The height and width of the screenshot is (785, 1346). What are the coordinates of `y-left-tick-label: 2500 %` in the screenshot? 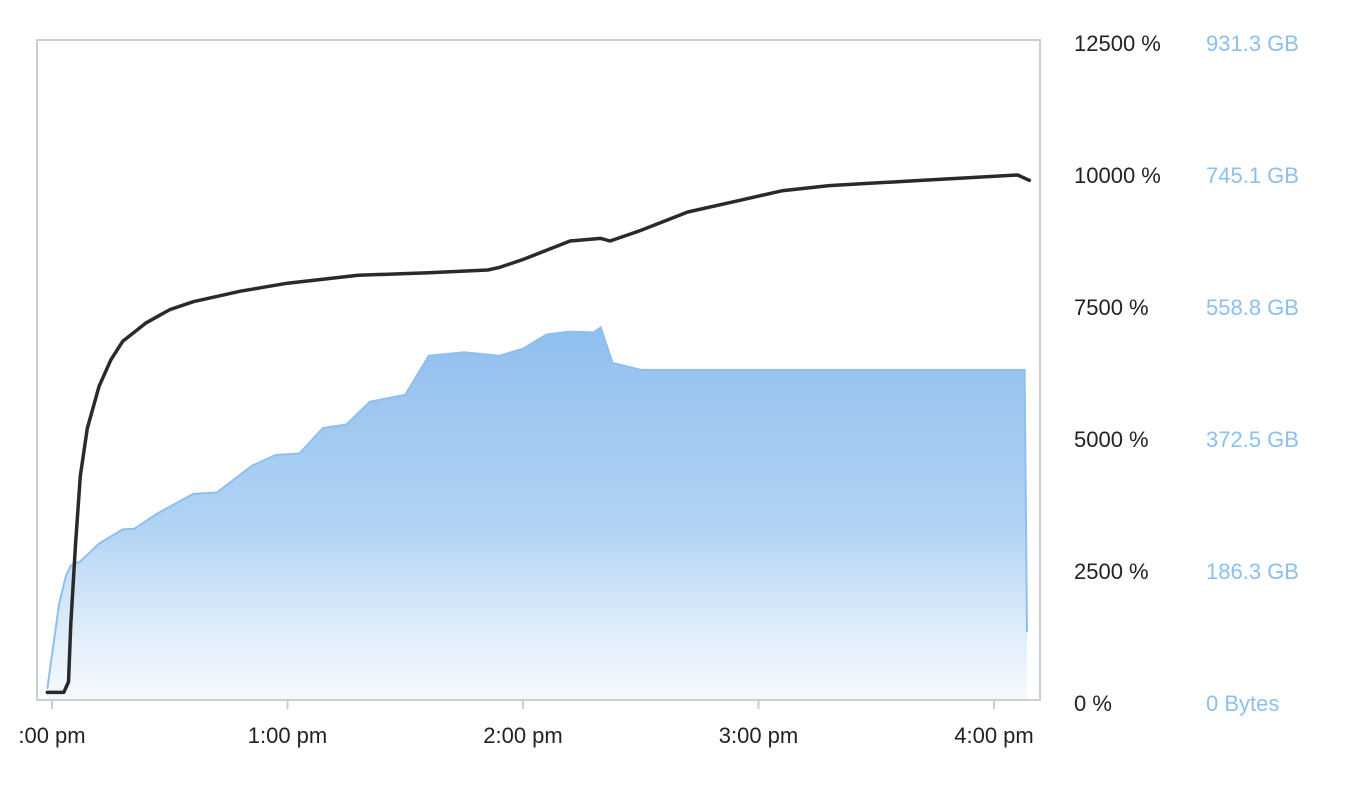 It's located at (1111, 571).